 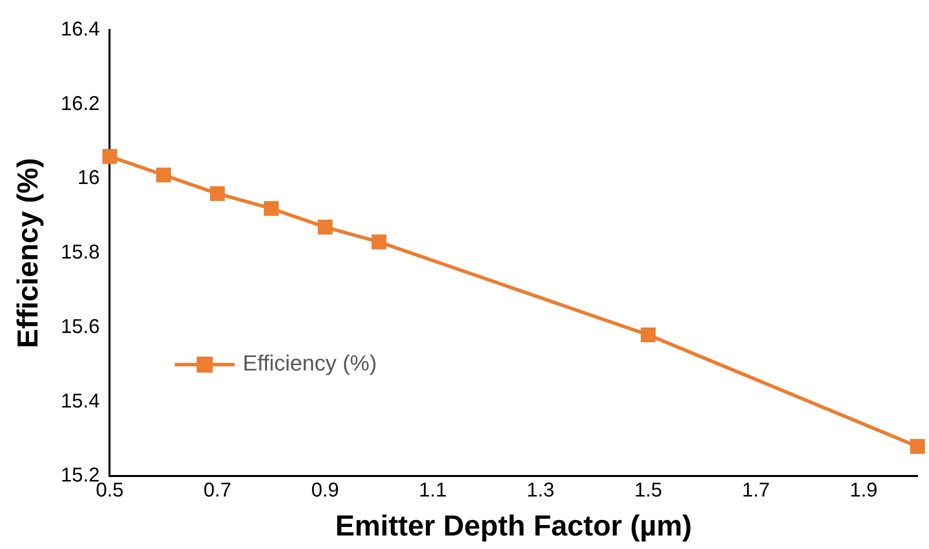 I want to click on y-tick-label: 15.8, so click(x=80, y=253).